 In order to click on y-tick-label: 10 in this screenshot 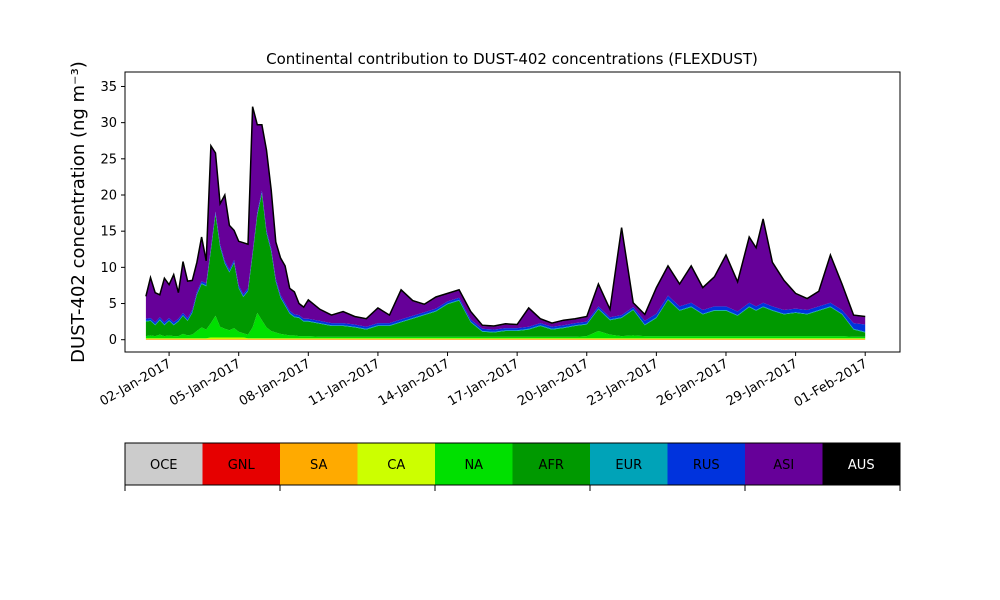, I will do `click(108, 268)`.